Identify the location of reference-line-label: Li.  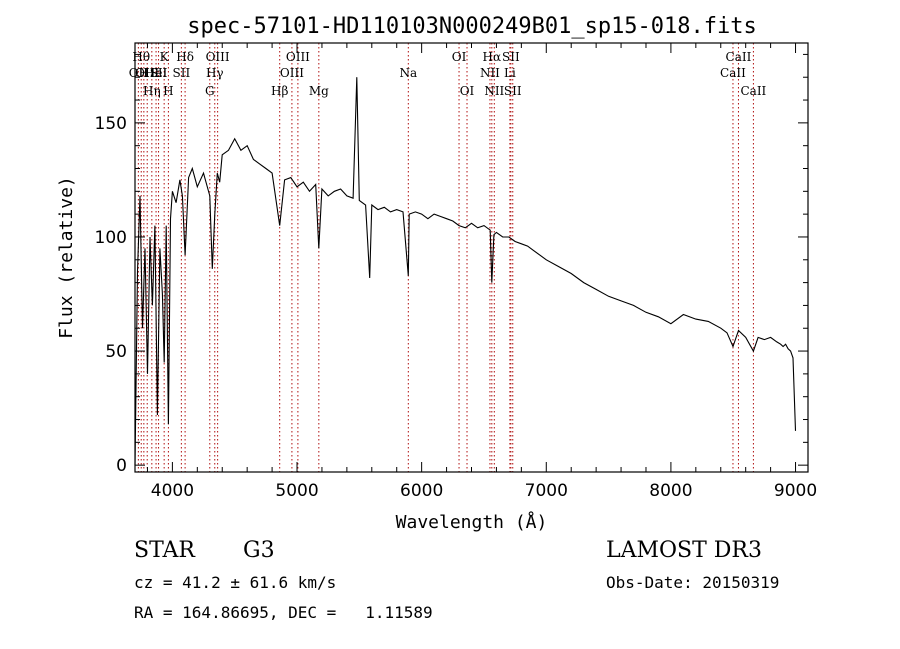
(510, 73).